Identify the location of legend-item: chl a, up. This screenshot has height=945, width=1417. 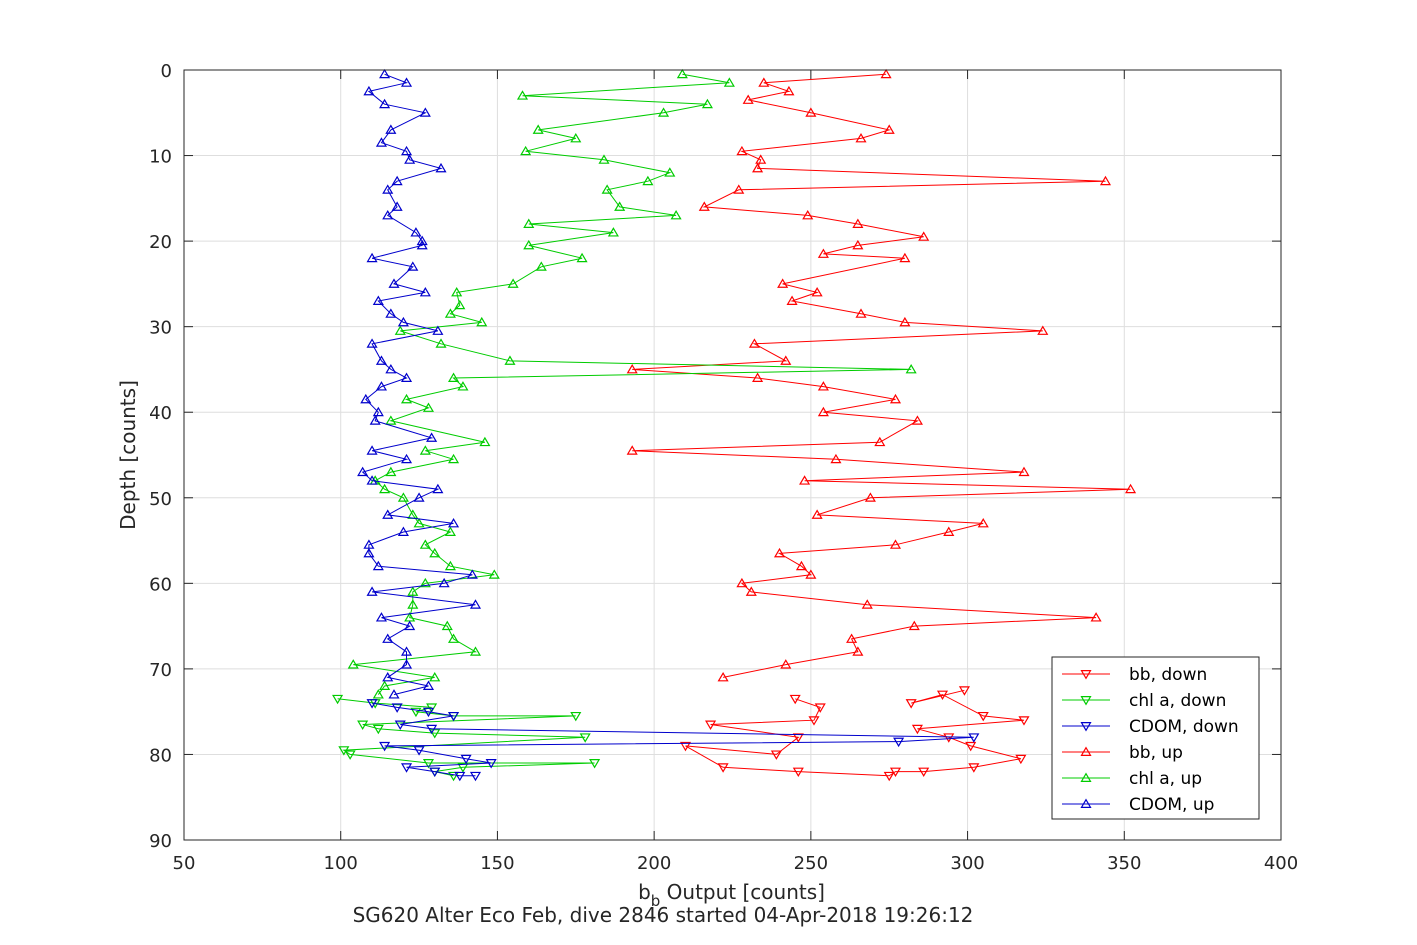
(1132, 779).